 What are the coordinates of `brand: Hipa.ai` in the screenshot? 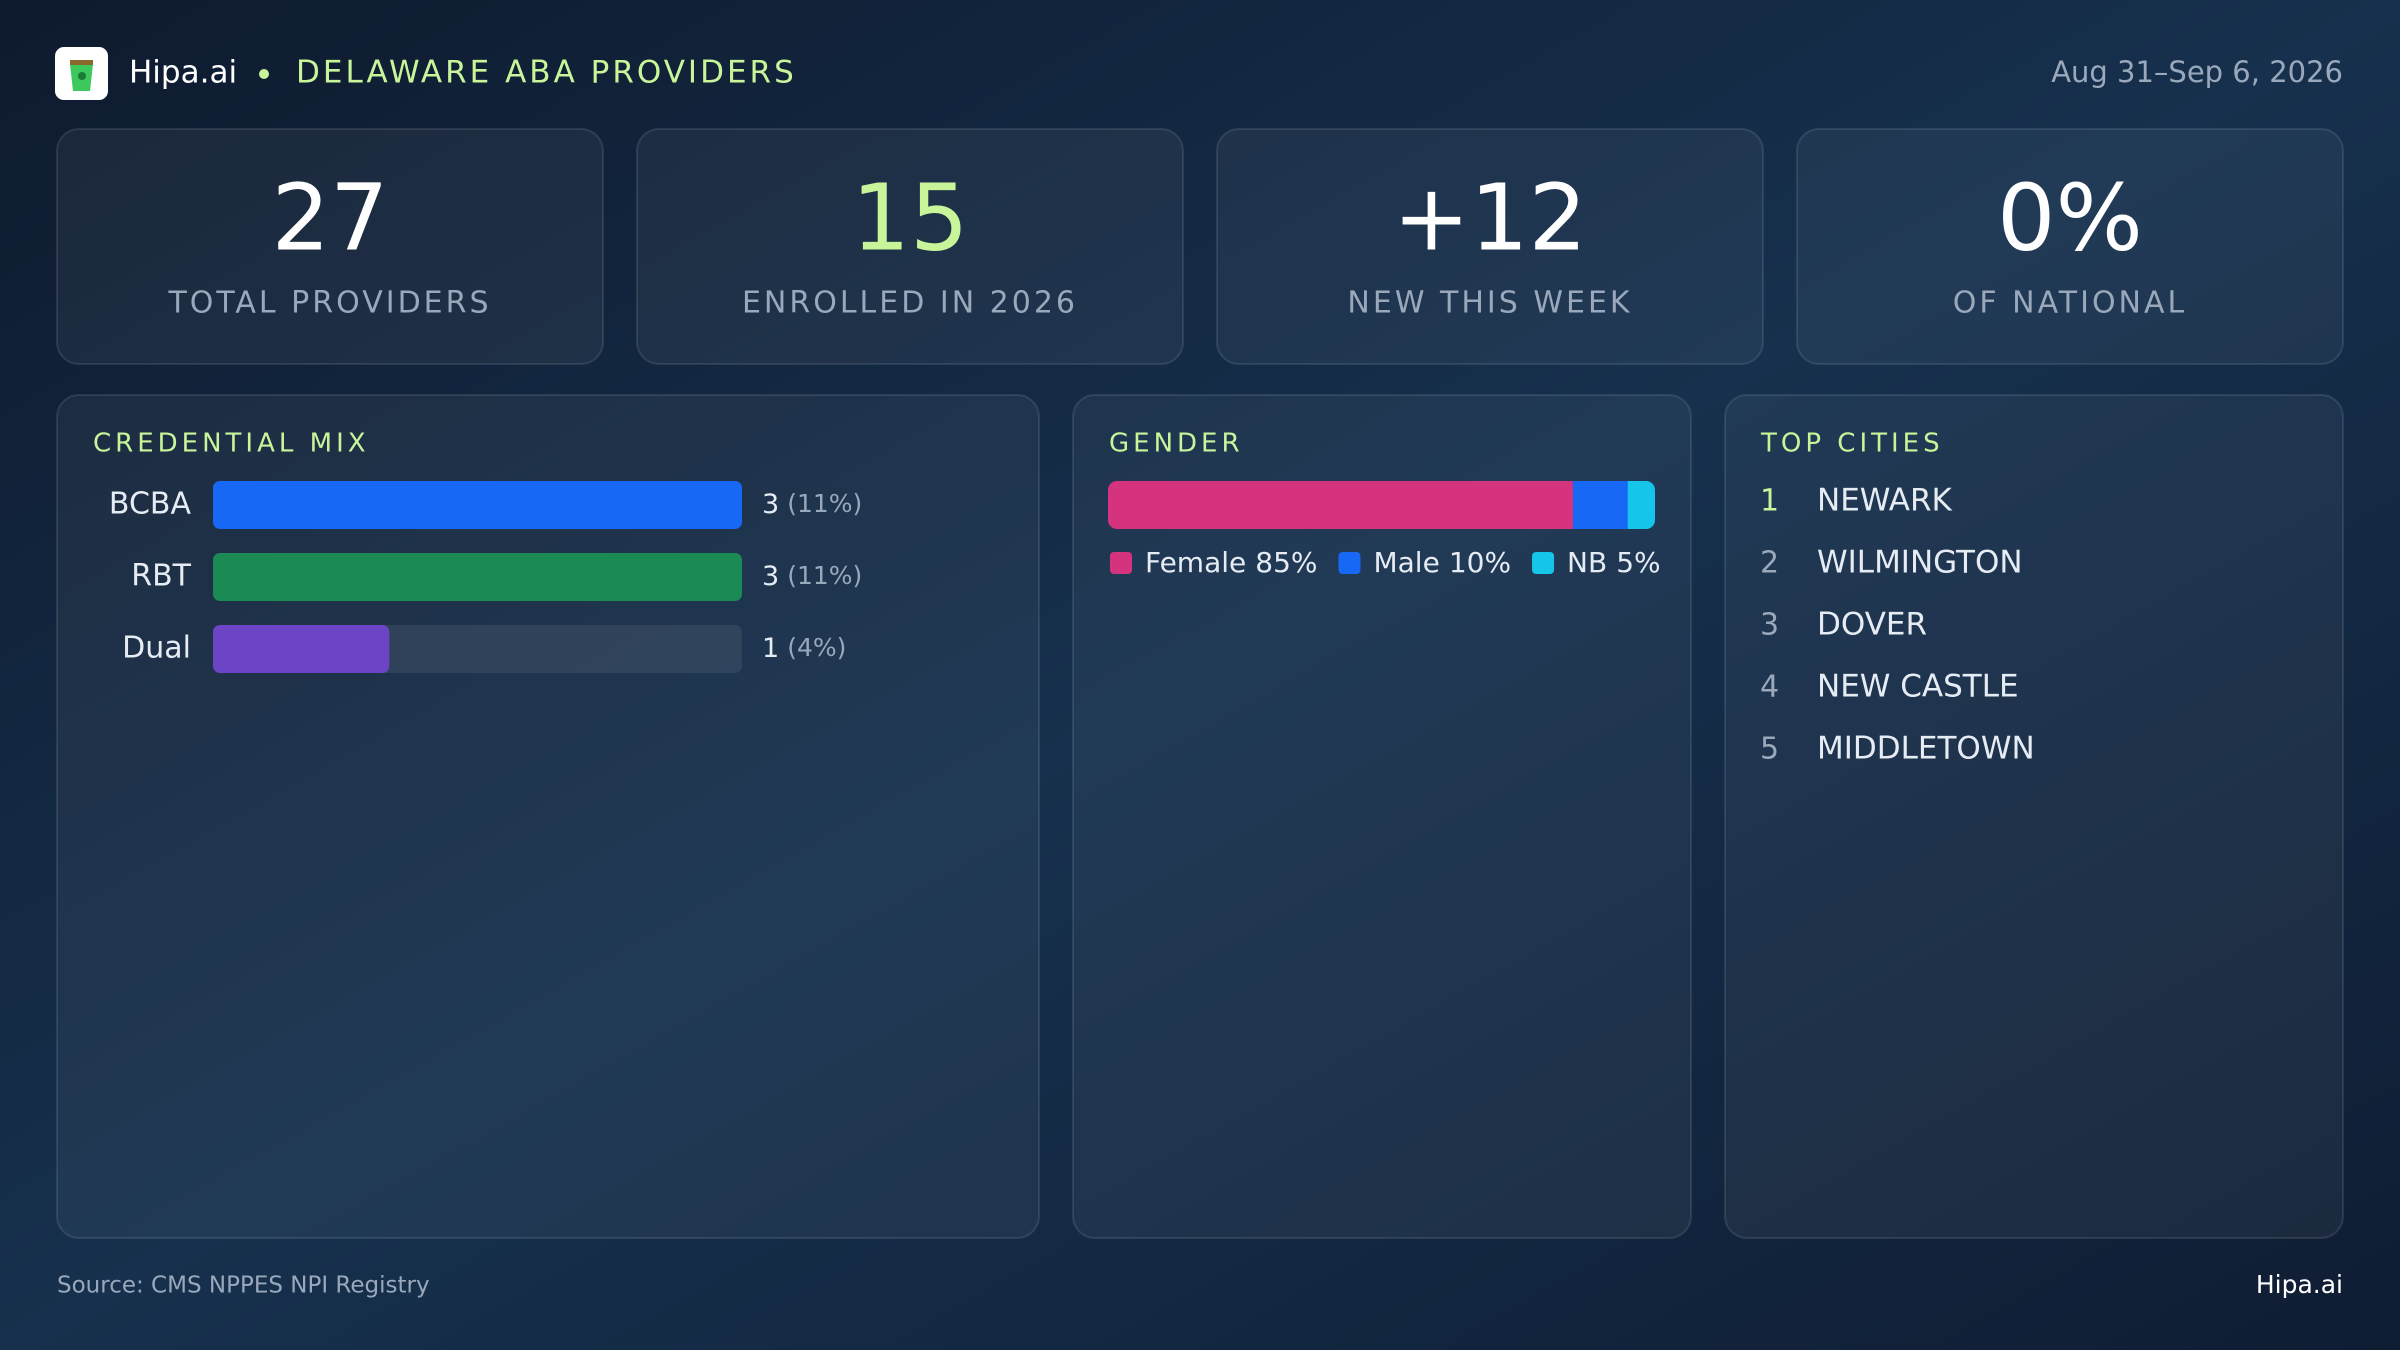 It's located at (183, 73).